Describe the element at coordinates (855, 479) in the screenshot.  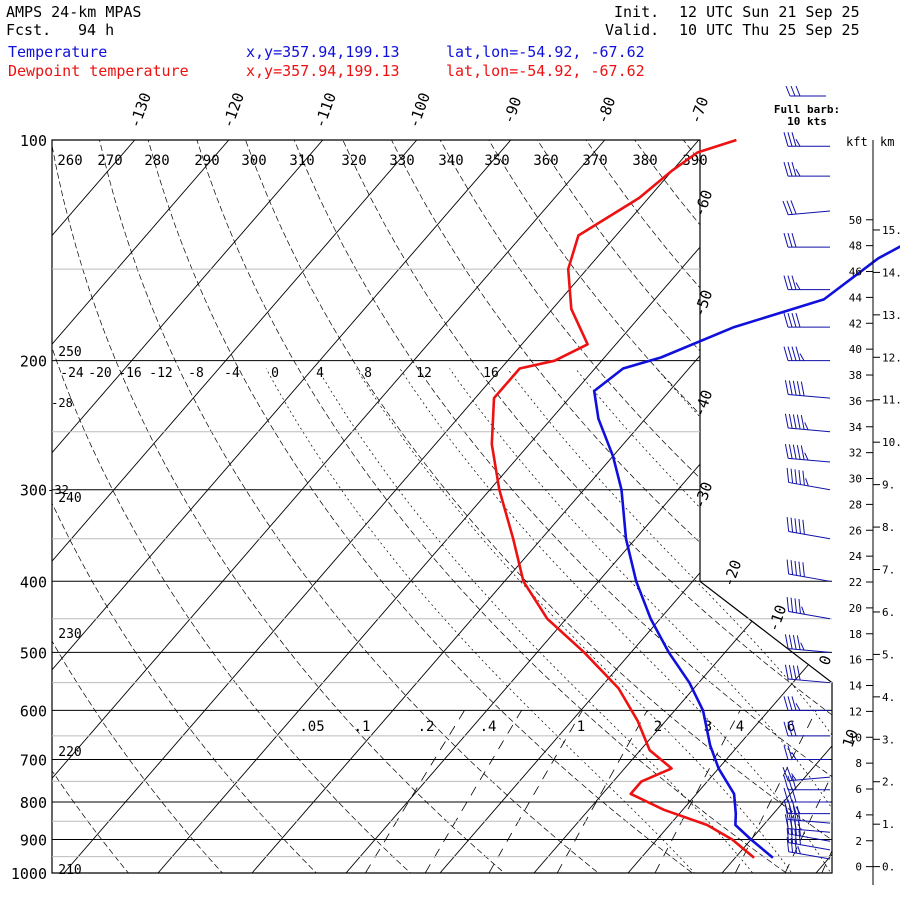
I see `kft-tick-label: 30` at that location.